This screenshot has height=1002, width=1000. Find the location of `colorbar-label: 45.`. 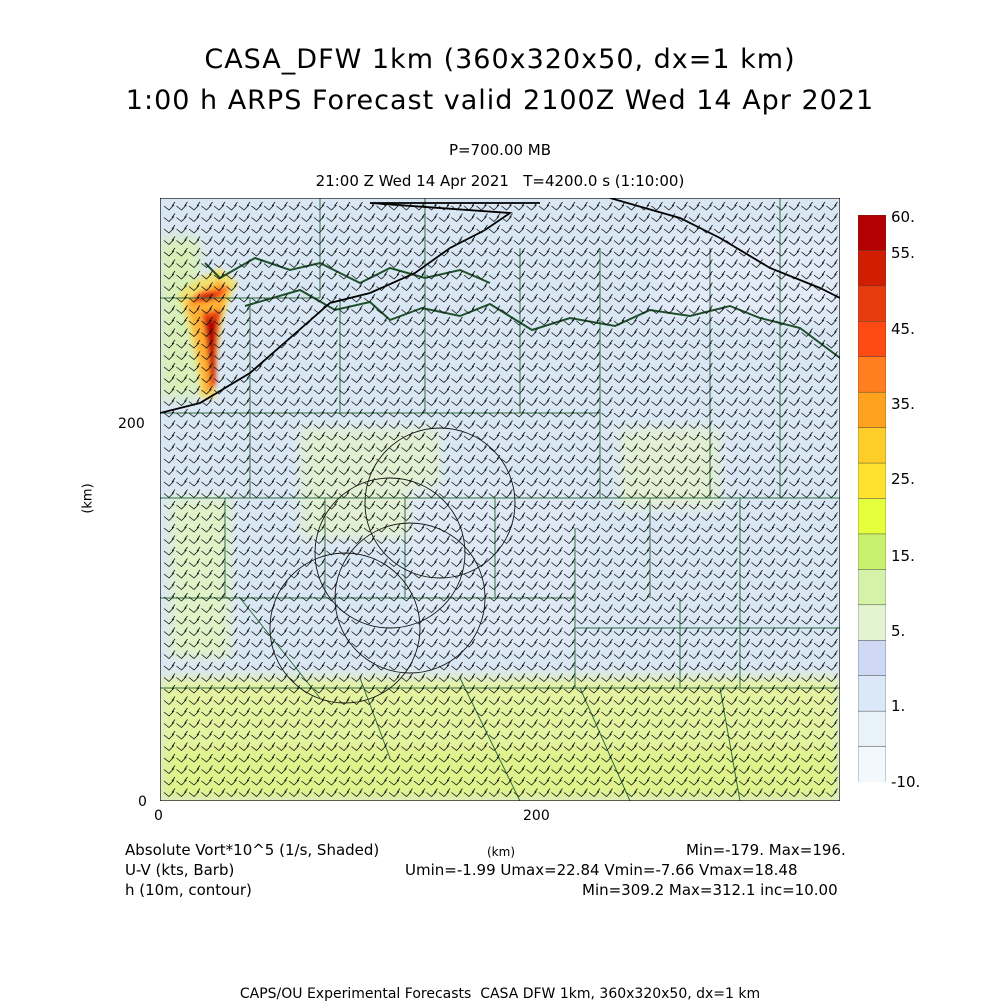

colorbar-label: 45. is located at coordinates (903, 329).